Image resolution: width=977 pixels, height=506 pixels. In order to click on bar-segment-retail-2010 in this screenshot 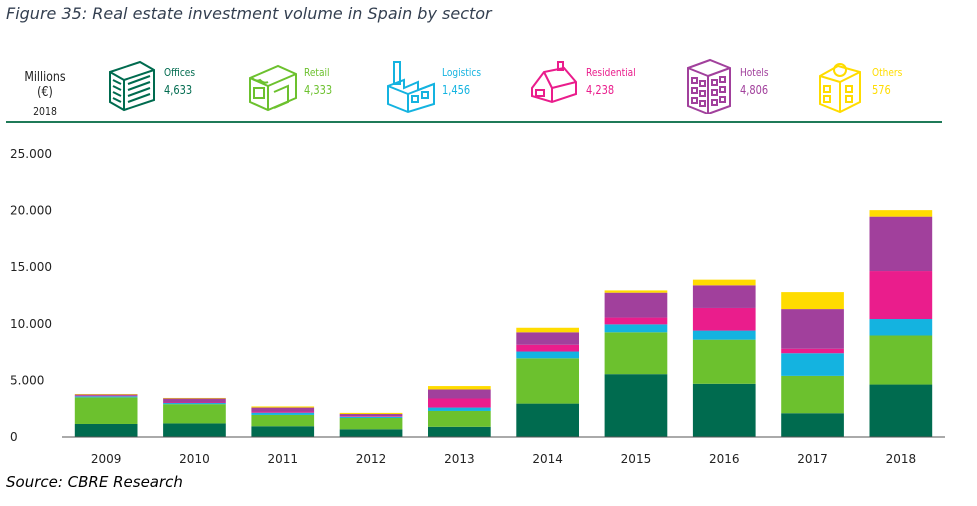, I will do `click(194, 414)`.